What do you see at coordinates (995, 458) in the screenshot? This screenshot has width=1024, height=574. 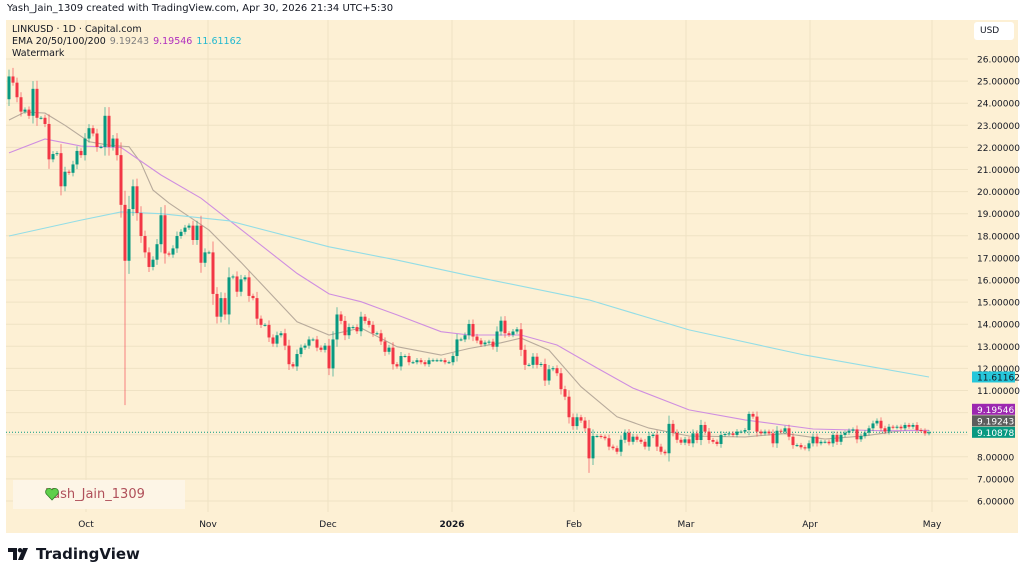 I see `y-tick-label: 8.00000` at bounding box center [995, 458].